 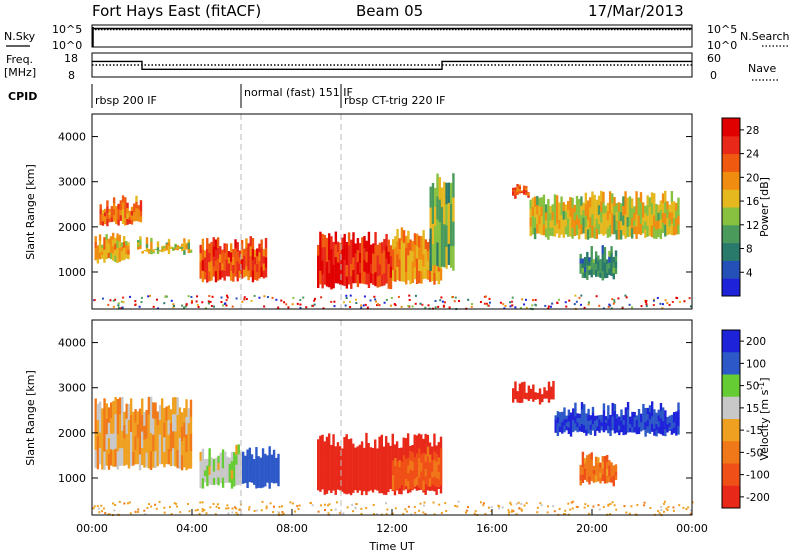 I want to click on freq-right-tick-bottom: 0, so click(x=713, y=75).